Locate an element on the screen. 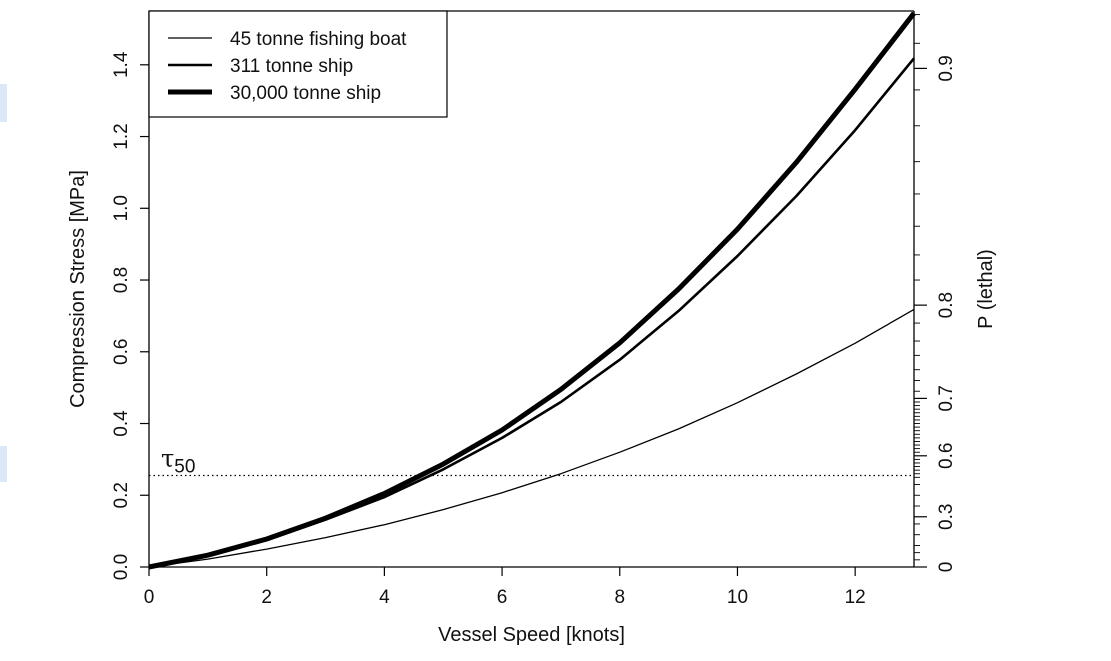  y2-tick-label: 0.9 is located at coordinates (946, 68).